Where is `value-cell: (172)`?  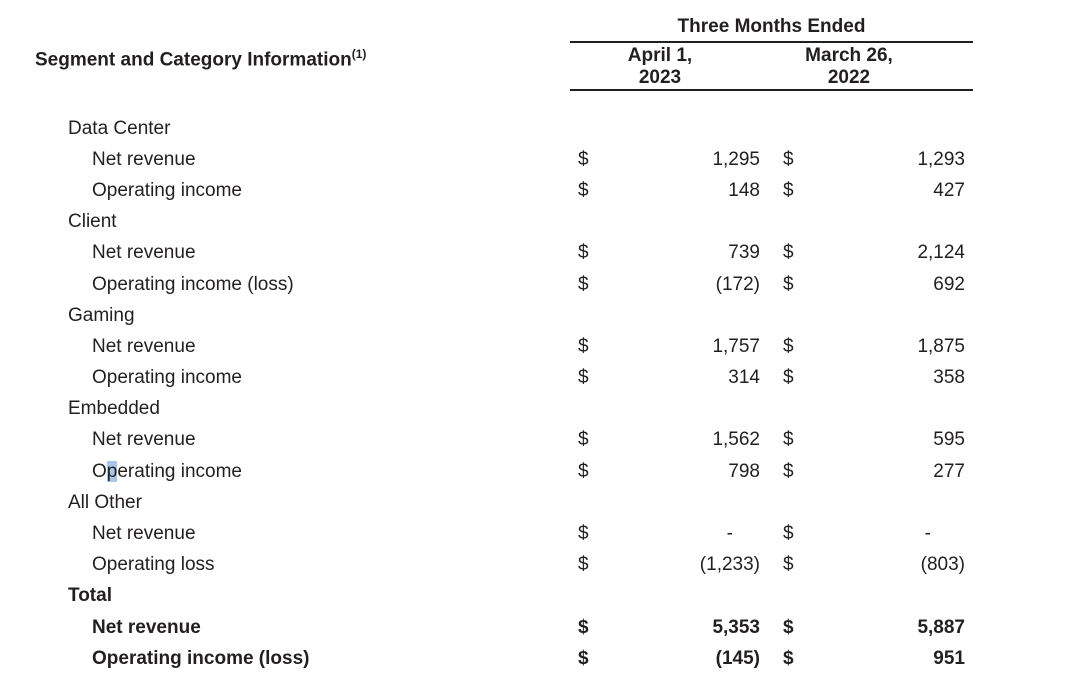
value-cell: (172) is located at coordinates (737, 284).